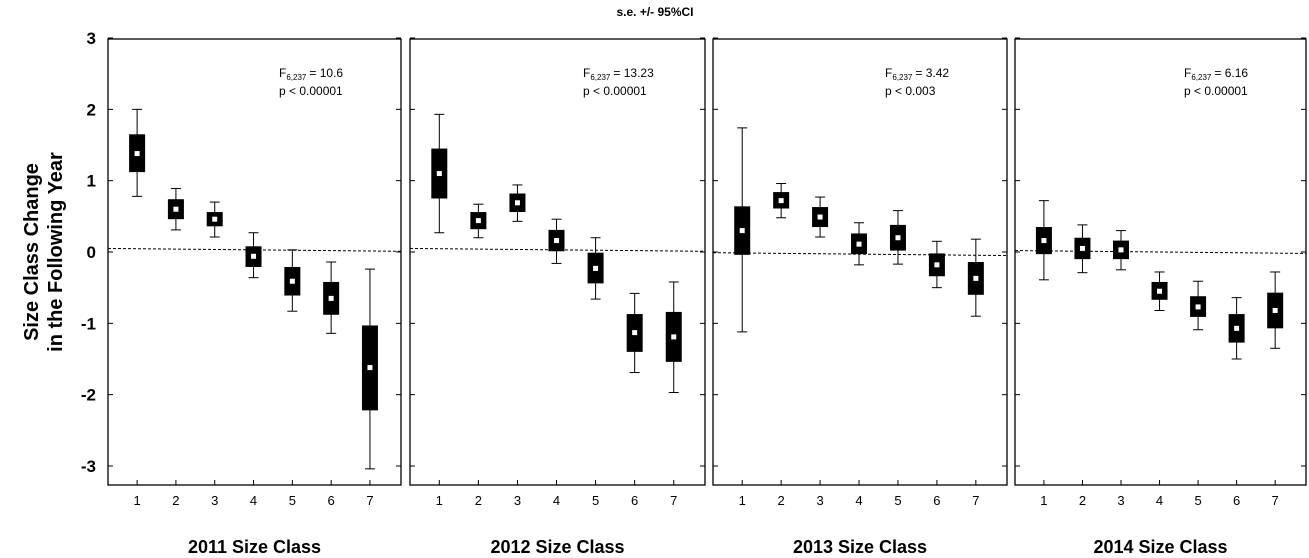 This screenshot has width=1309, height=558. Describe the element at coordinates (56, 252) in the screenshot. I see `y-axis-label-line2: in the Following Year` at that location.